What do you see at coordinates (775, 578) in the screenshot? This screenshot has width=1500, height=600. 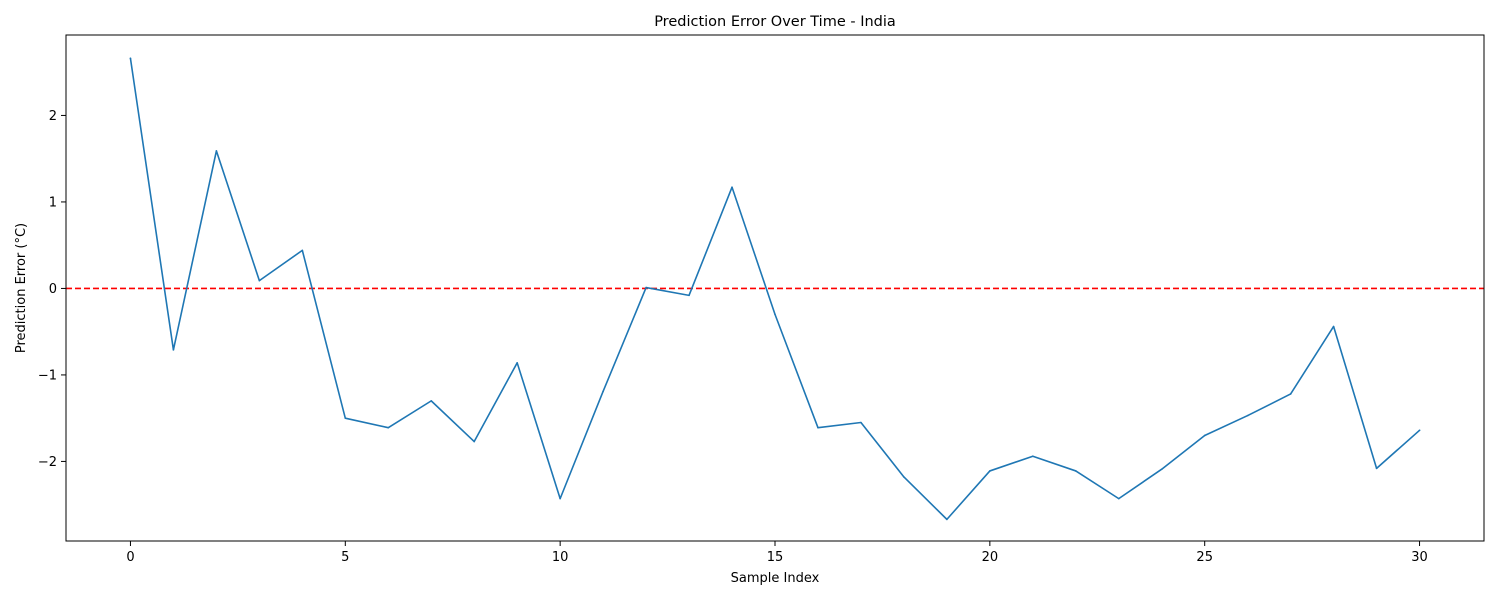 I see `x-axis-label: Sample Index` at bounding box center [775, 578].